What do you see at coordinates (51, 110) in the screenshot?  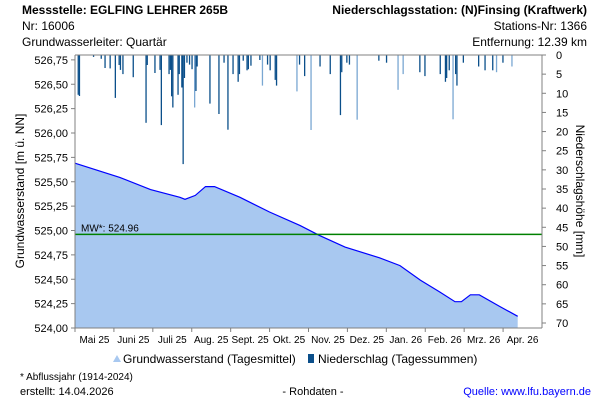 I see `y-tick-label: 526,25` at bounding box center [51, 110].